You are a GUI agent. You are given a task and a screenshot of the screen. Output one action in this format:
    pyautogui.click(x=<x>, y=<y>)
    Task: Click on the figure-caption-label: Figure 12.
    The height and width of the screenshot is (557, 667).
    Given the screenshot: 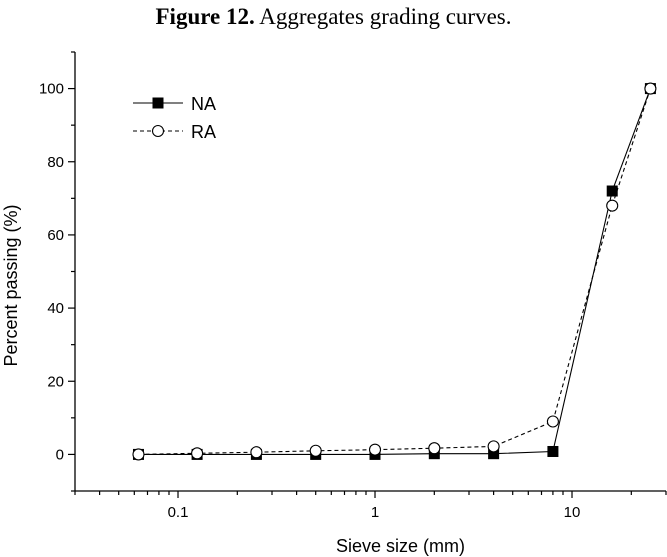 What is the action you would take?
    pyautogui.click(x=205, y=16)
    